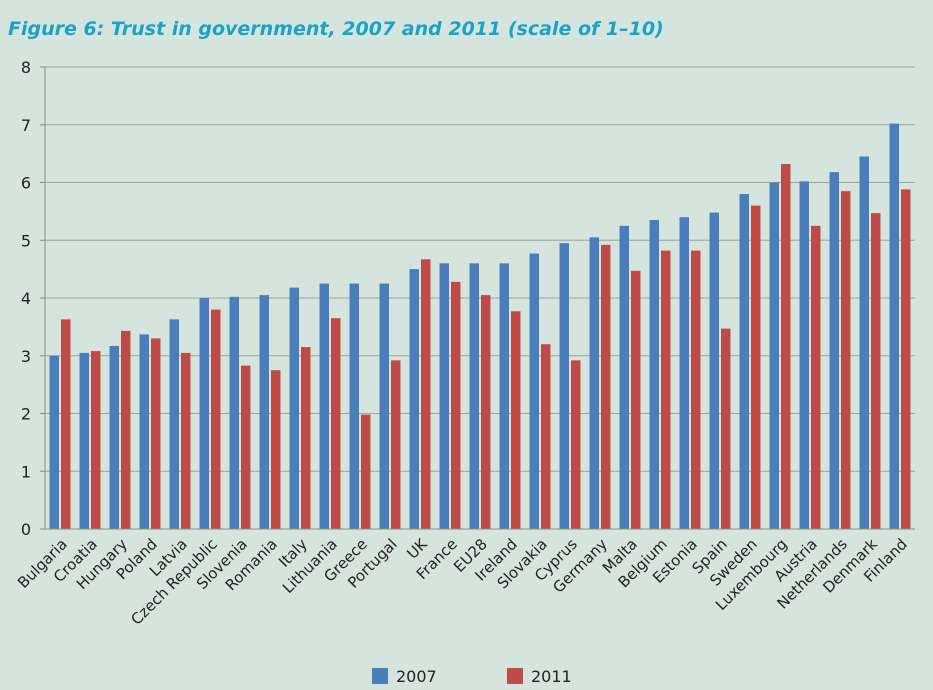  Describe the element at coordinates (380, 676) in the screenshot. I see `legend-swatch-2007` at that location.